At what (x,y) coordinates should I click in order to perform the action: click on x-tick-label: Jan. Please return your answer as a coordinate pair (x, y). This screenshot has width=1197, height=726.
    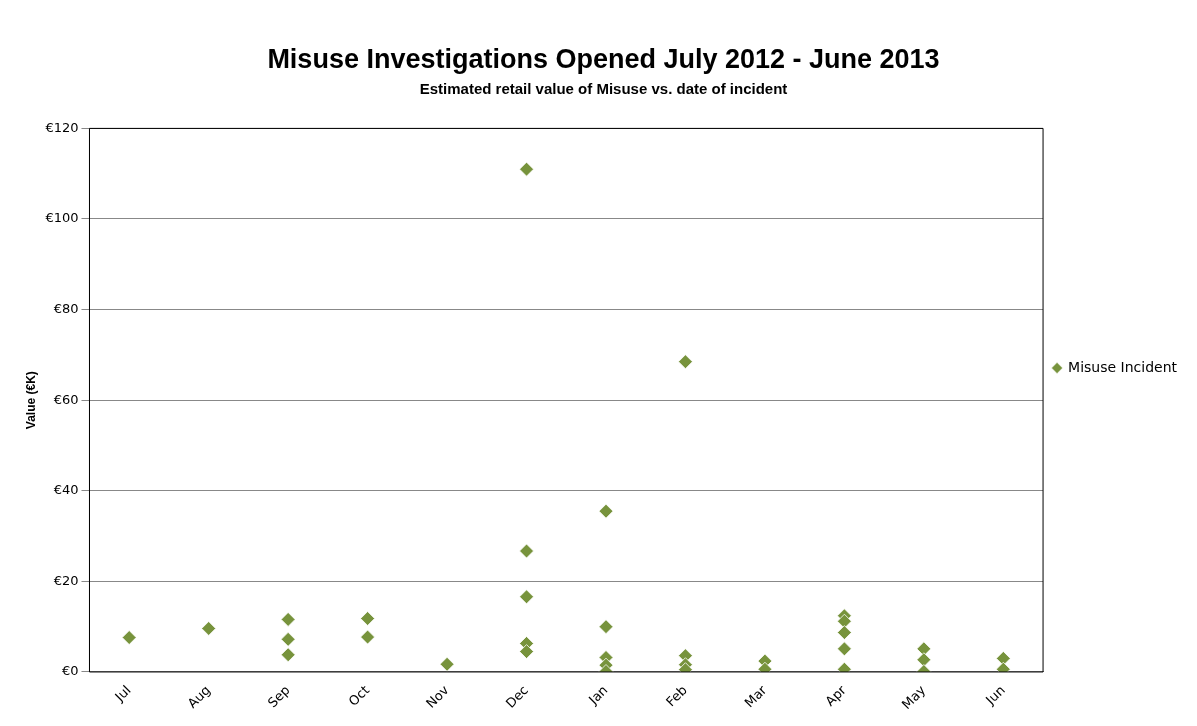
    Looking at the image, I should click on (598, 695).